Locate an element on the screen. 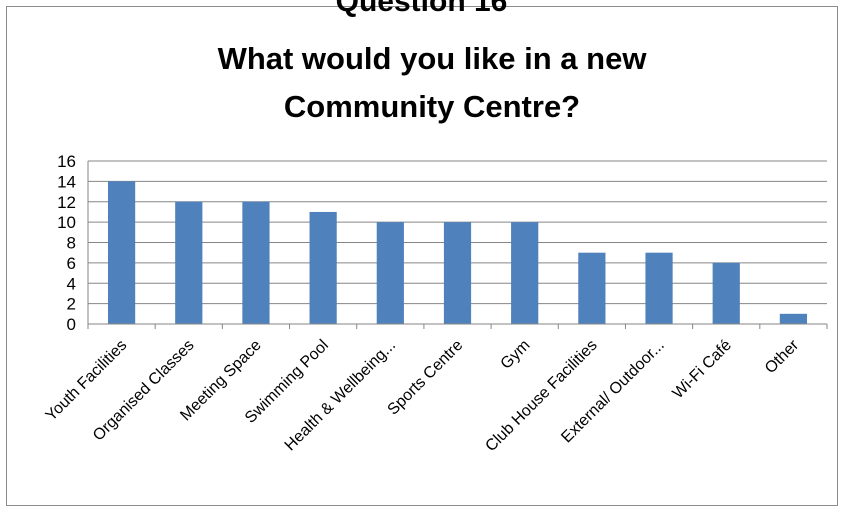  y-tick-label: 12 is located at coordinates (66, 202).